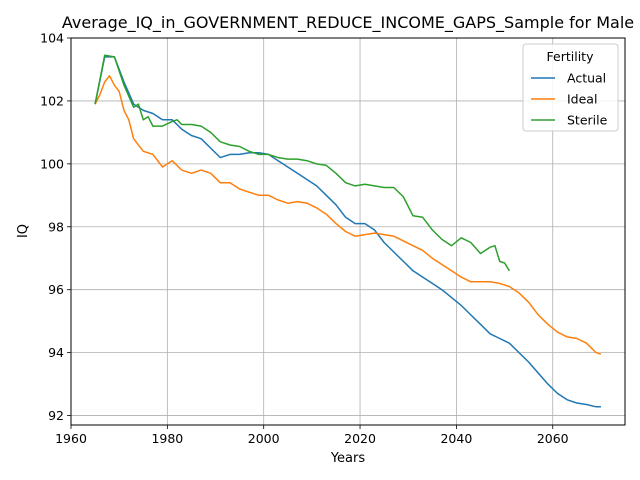 The width and height of the screenshot is (640, 480). Describe the element at coordinates (586, 78) in the screenshot. I see `legend-label-actual: Actual` at that location.